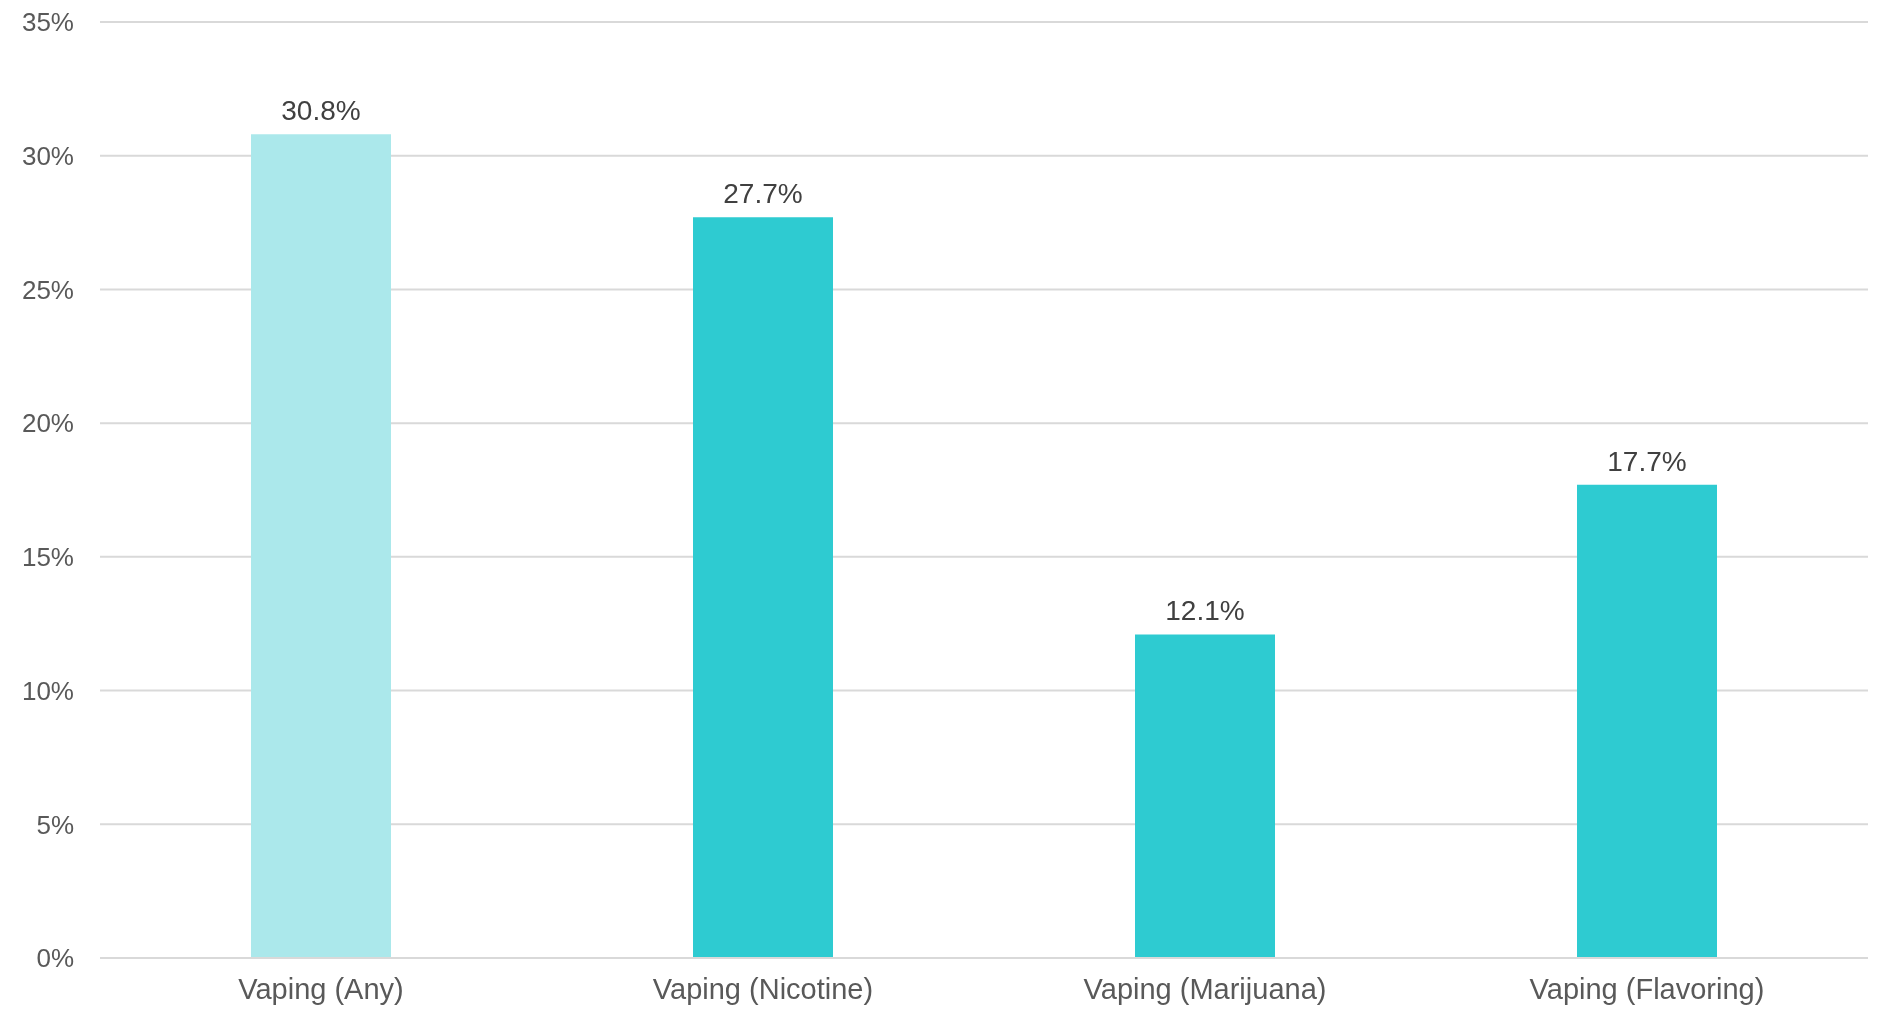 This screenshot has width=1880, height=1034. Describe the element at coordinates (1647, 988) in the screenshot. I see `x-tick-label: Vaping (Flavoring)` at that location.